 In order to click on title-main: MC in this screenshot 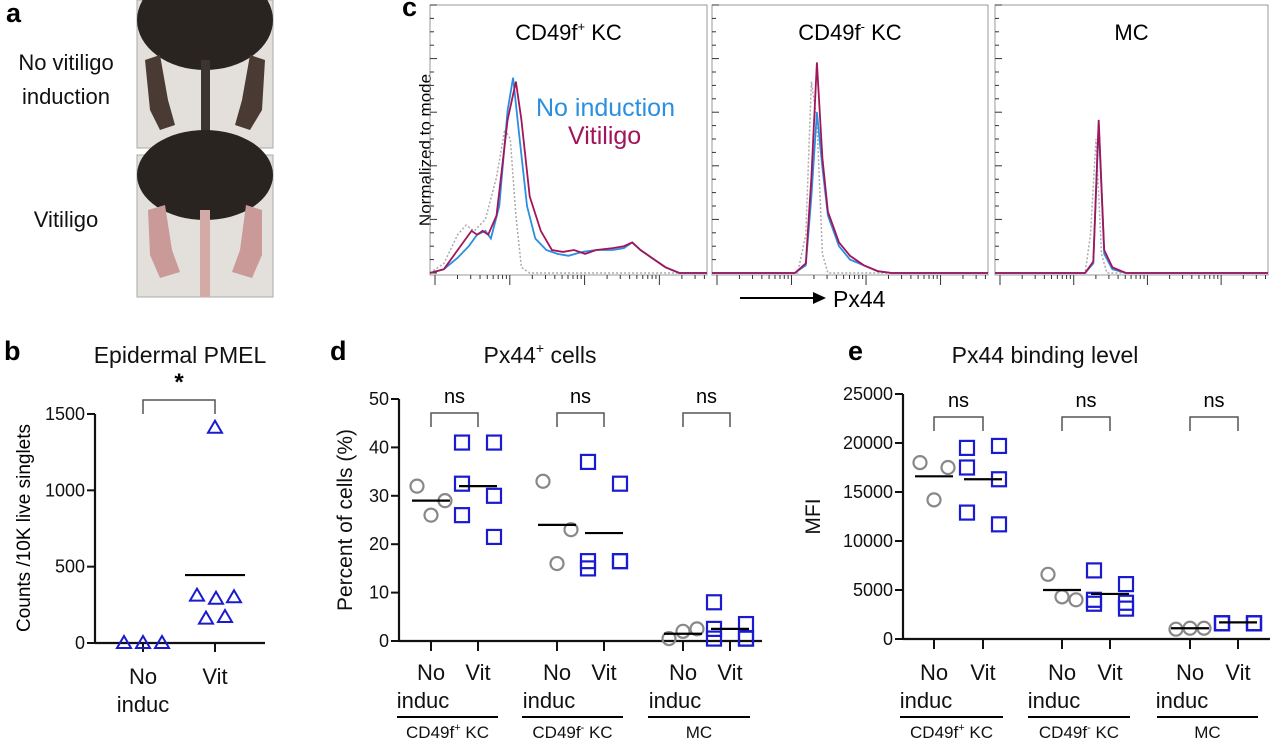, I will do `click(1131, 32)`.